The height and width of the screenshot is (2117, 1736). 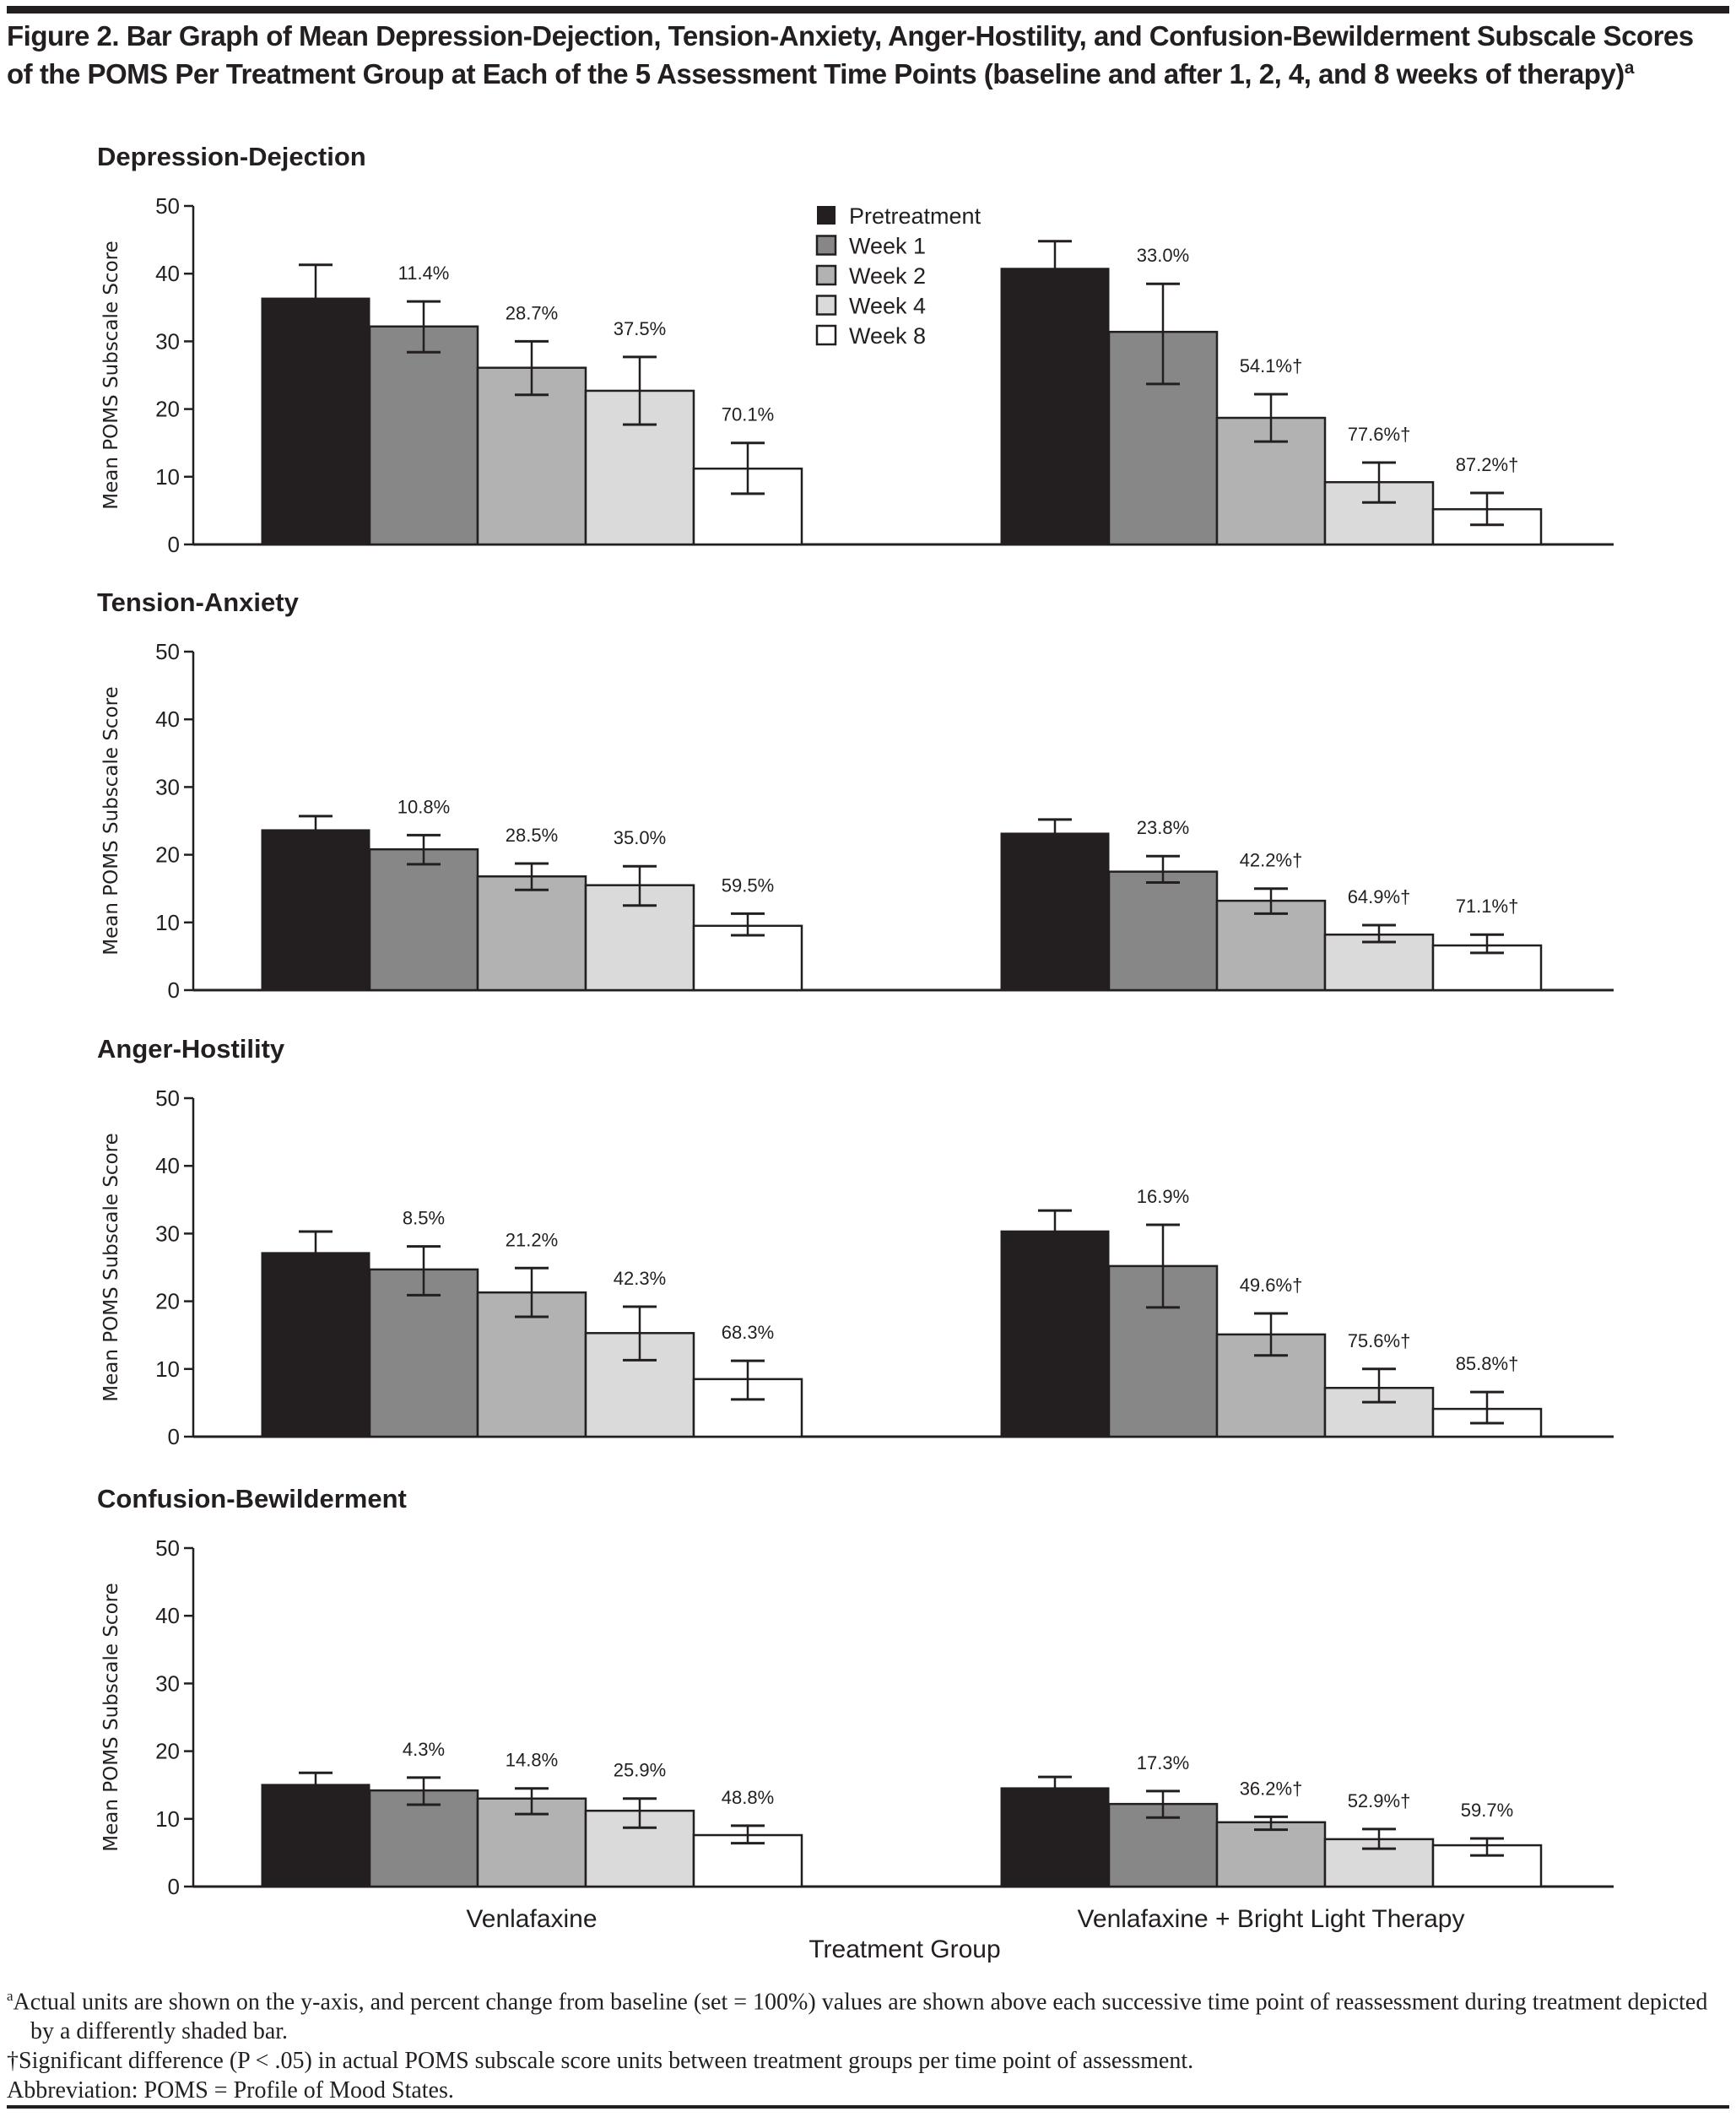 I want to click on panel-title: Confusion-Bewilderment, so click(x=252, y=1498).